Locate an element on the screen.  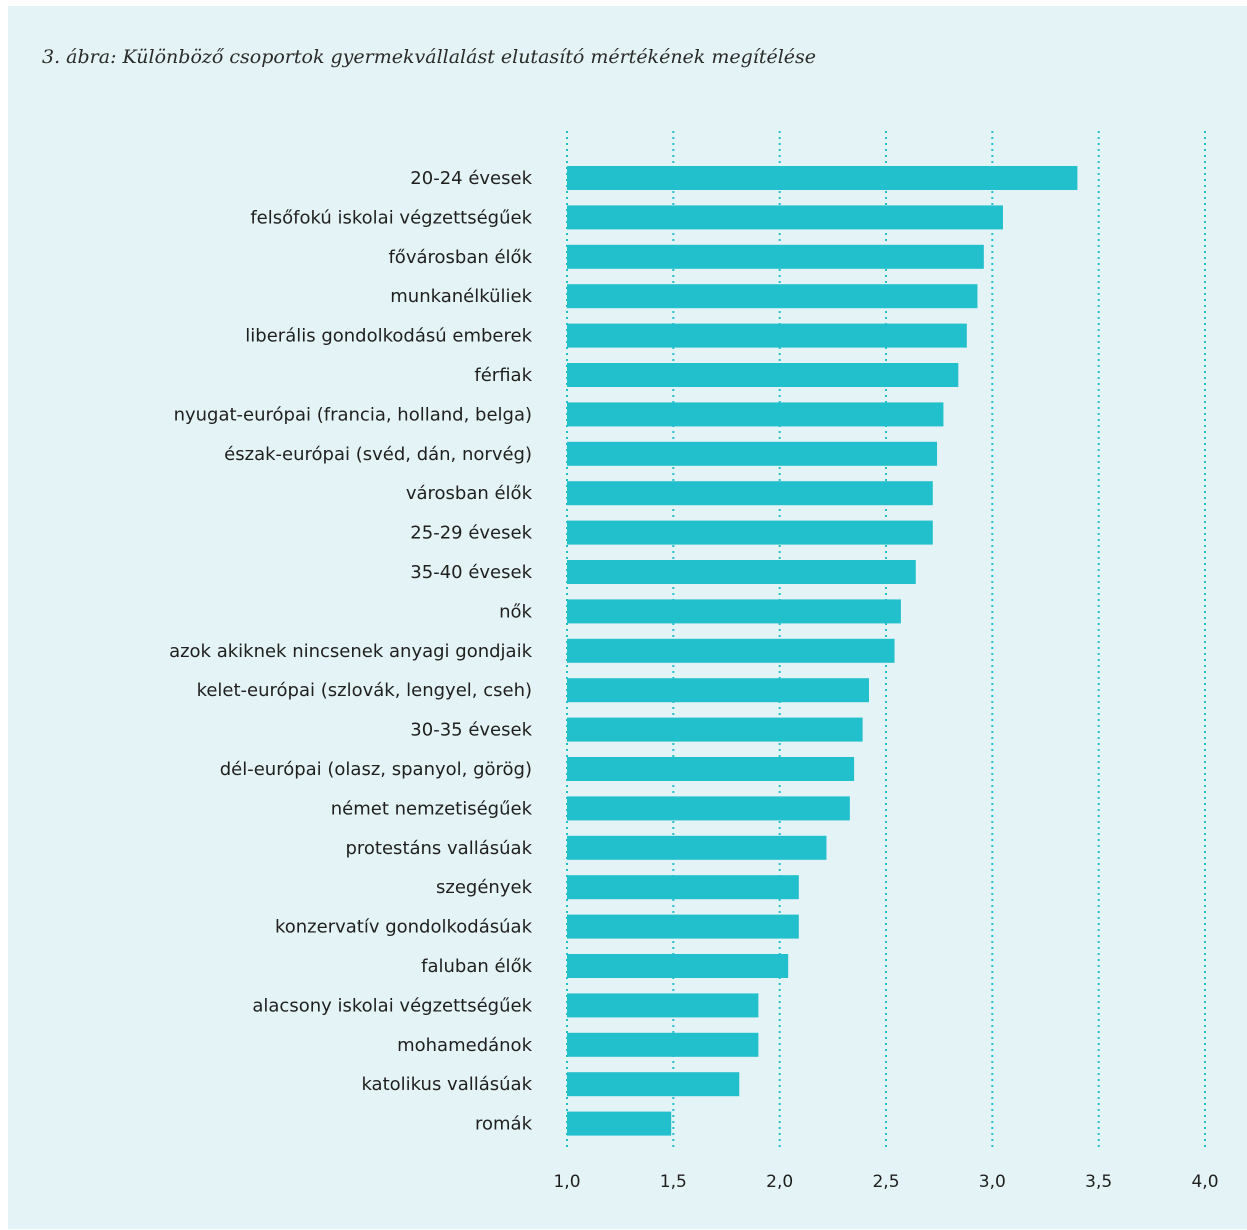
category-label: szegények is located at coordinates (484, 887).